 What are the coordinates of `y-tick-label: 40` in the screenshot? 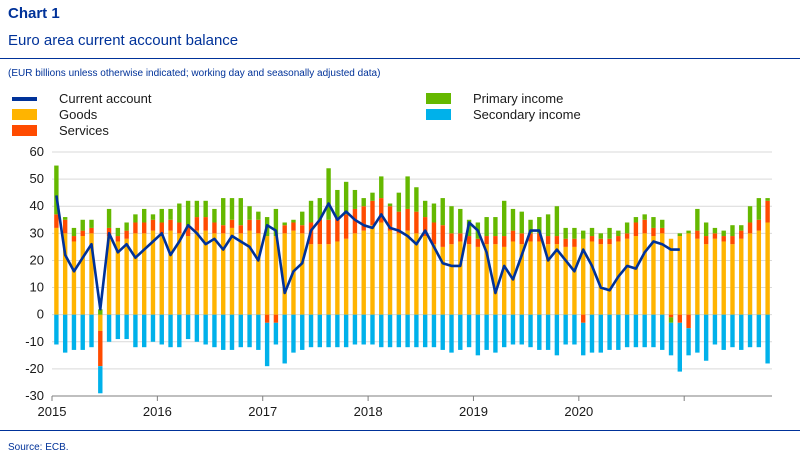 It's located at (37, 205).